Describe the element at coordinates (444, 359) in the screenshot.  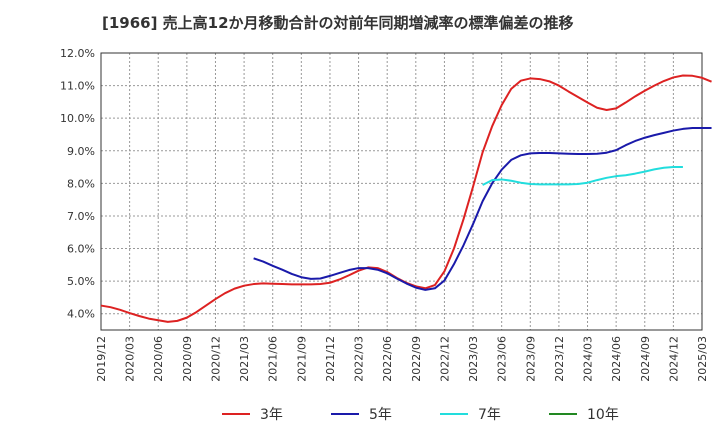
I see `x-tick-label: 2022/12` at that location.